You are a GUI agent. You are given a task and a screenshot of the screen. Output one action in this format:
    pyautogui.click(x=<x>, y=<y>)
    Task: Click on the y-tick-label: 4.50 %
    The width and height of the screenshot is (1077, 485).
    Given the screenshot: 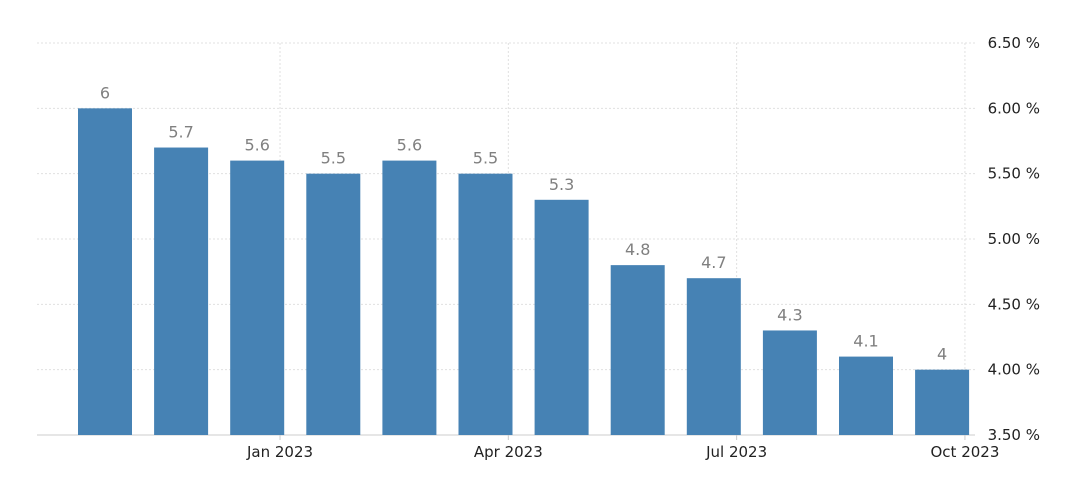 What is the action you would take?
    pyautogui.click(x=1014, y=304)
    